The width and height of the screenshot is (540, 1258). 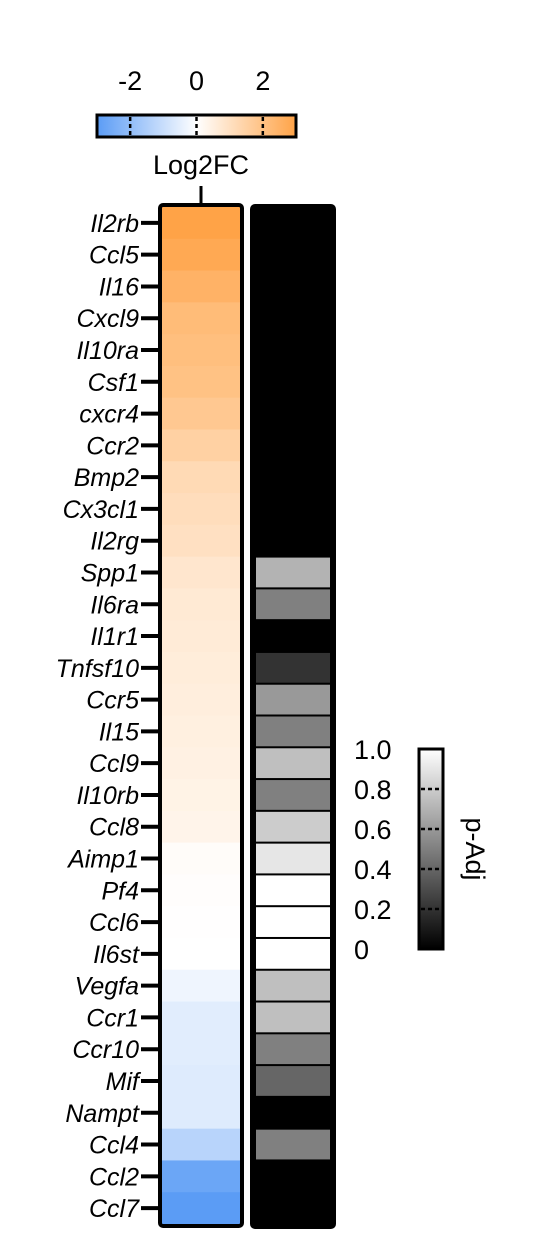 I want to click on gene-label: Il2rg, so click(x=114, y=542).